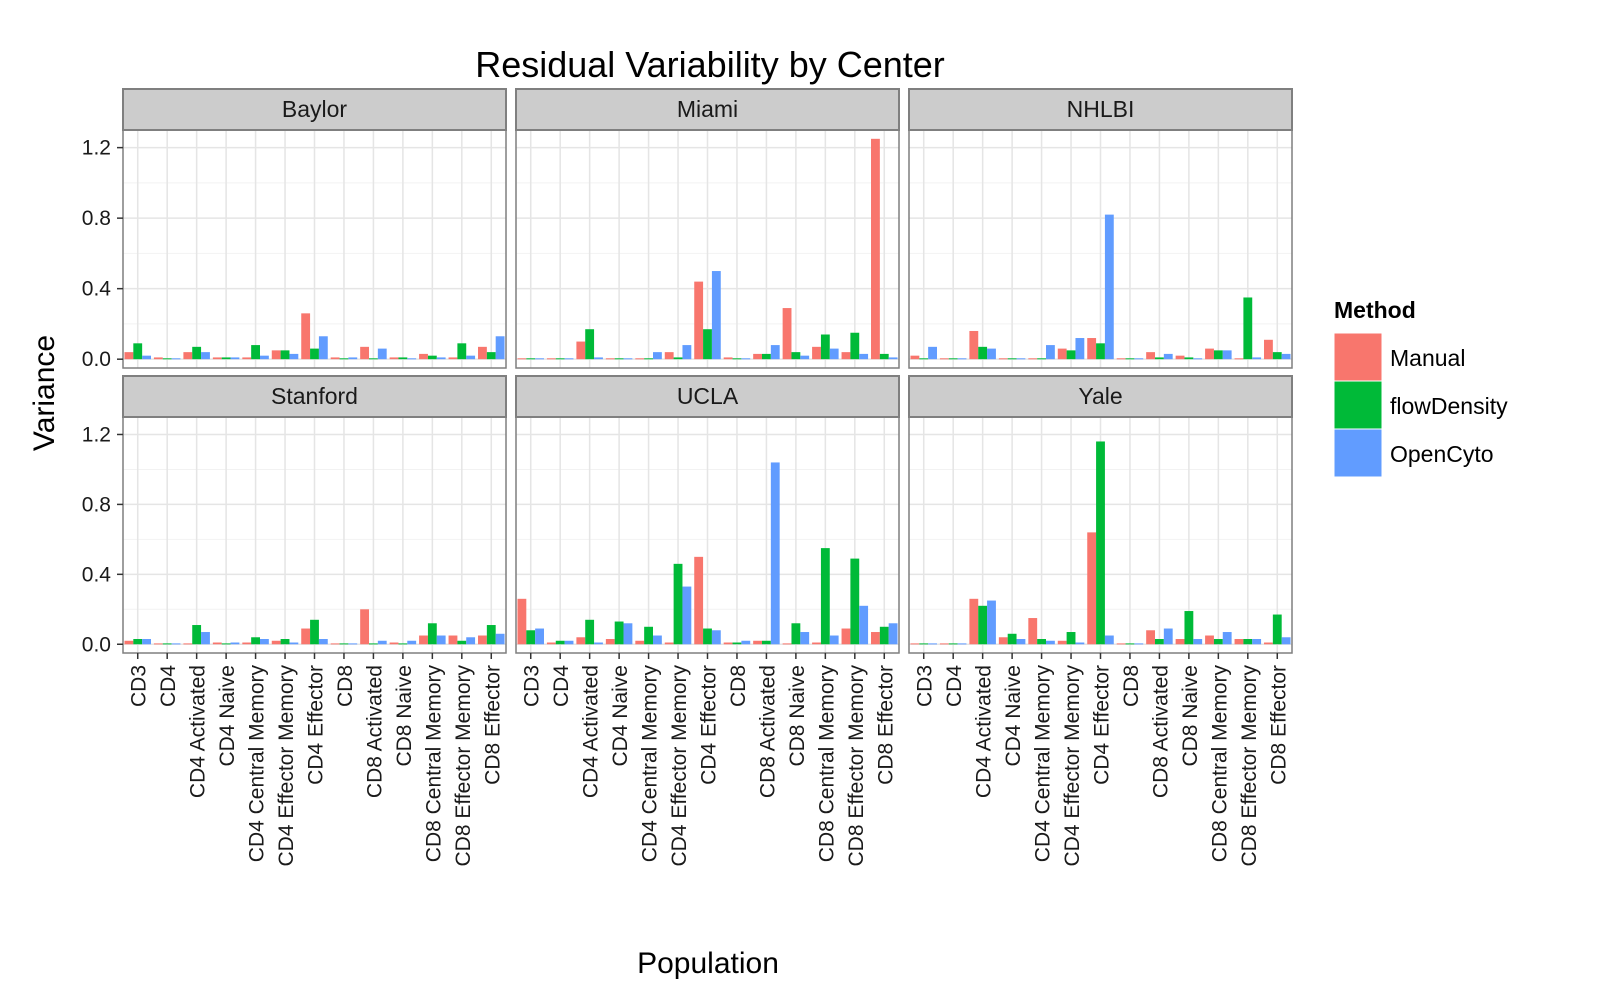 The height and width of the screenshot is (1000, 1600). I want to click on bar-miami-manual-cd4-central-memory, so click(640, 359).